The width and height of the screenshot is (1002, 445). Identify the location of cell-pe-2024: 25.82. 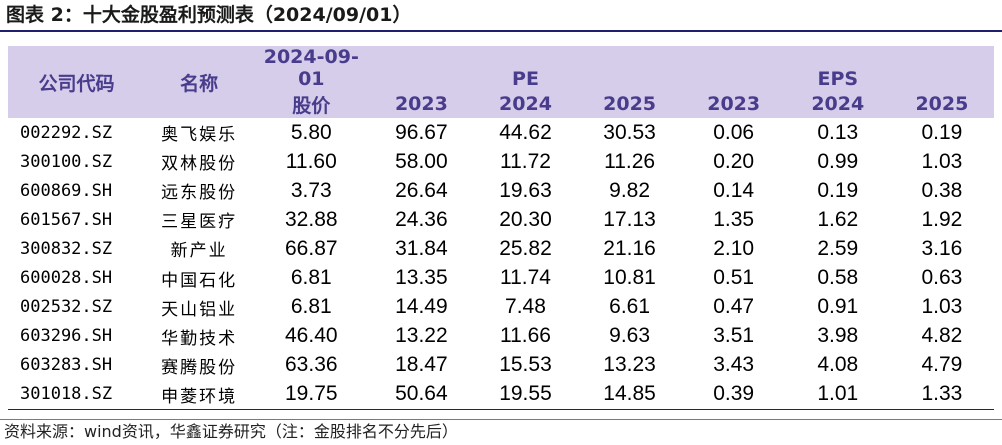
(525, 248).